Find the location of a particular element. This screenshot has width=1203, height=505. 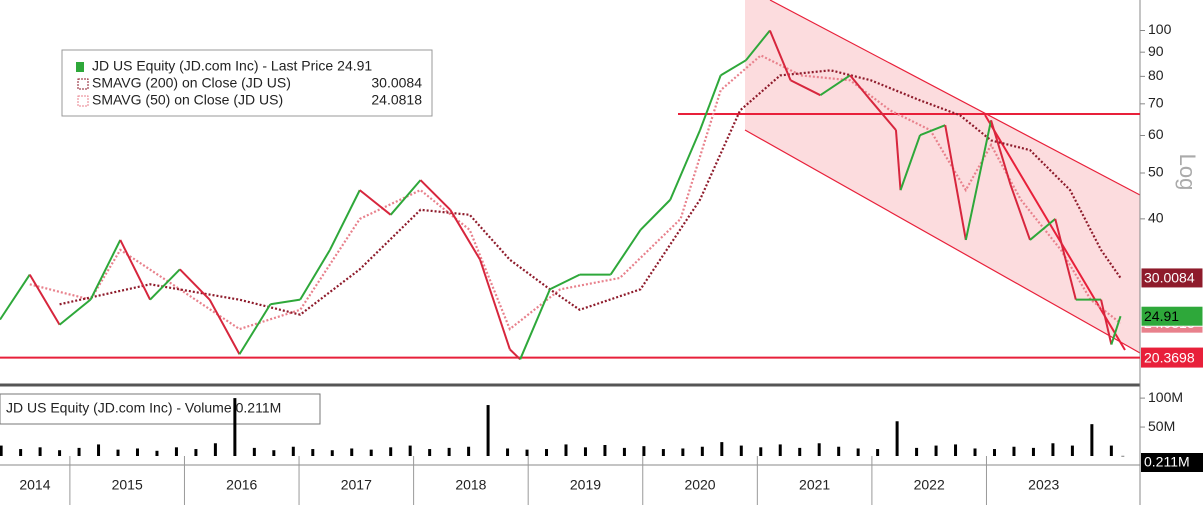

legend-value: 24.91 is located at coordinates (354, 66).